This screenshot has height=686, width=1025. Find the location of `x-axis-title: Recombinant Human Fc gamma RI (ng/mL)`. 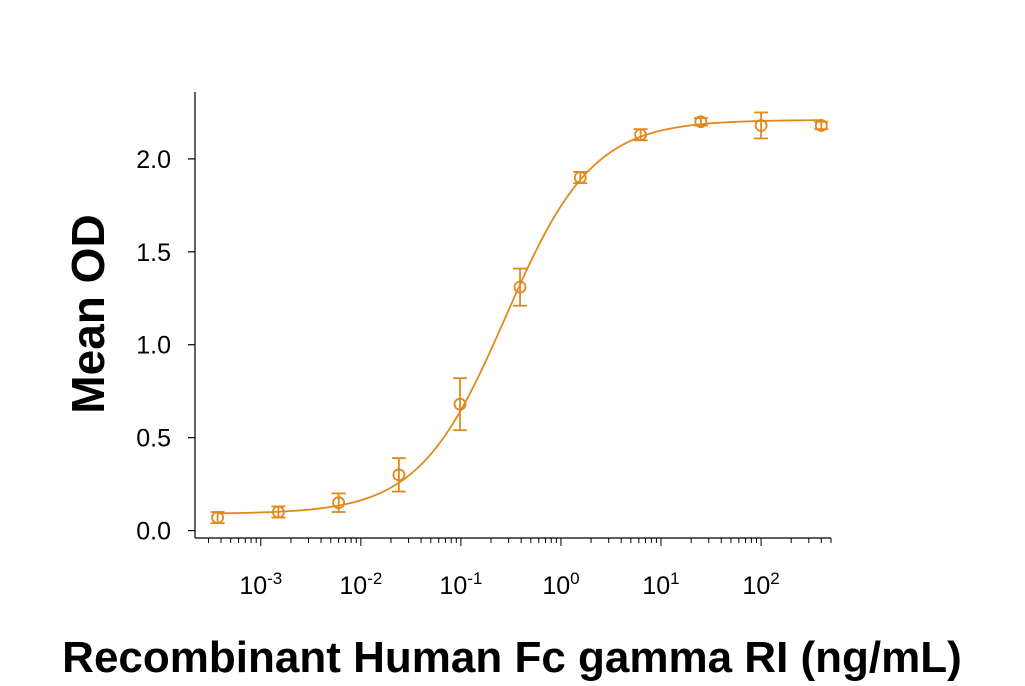

x-axis-title: Recombinant Human Fc gamma RI (ng/mL) is located at coordinates (512, 657).